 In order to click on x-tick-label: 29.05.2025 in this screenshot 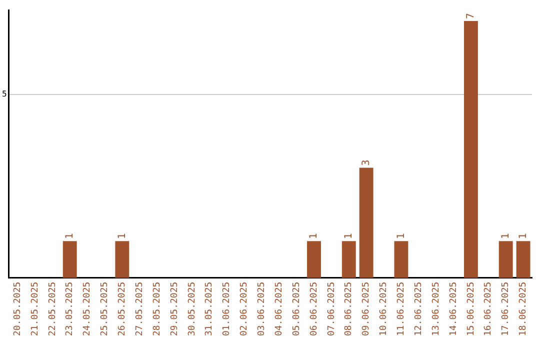, I will do `click(175, 309)`.